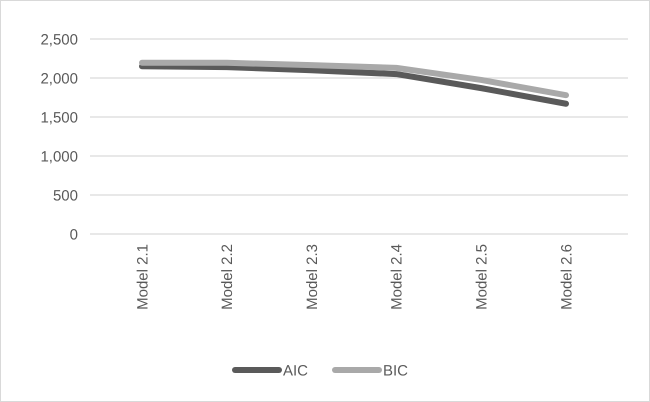 Image resolution: width=650 pixels, height=402 pixels. What do you see at coordinates (395, 371) in the screenshot?
I see `legend-label: BIC` at bounding box center [395, 371].